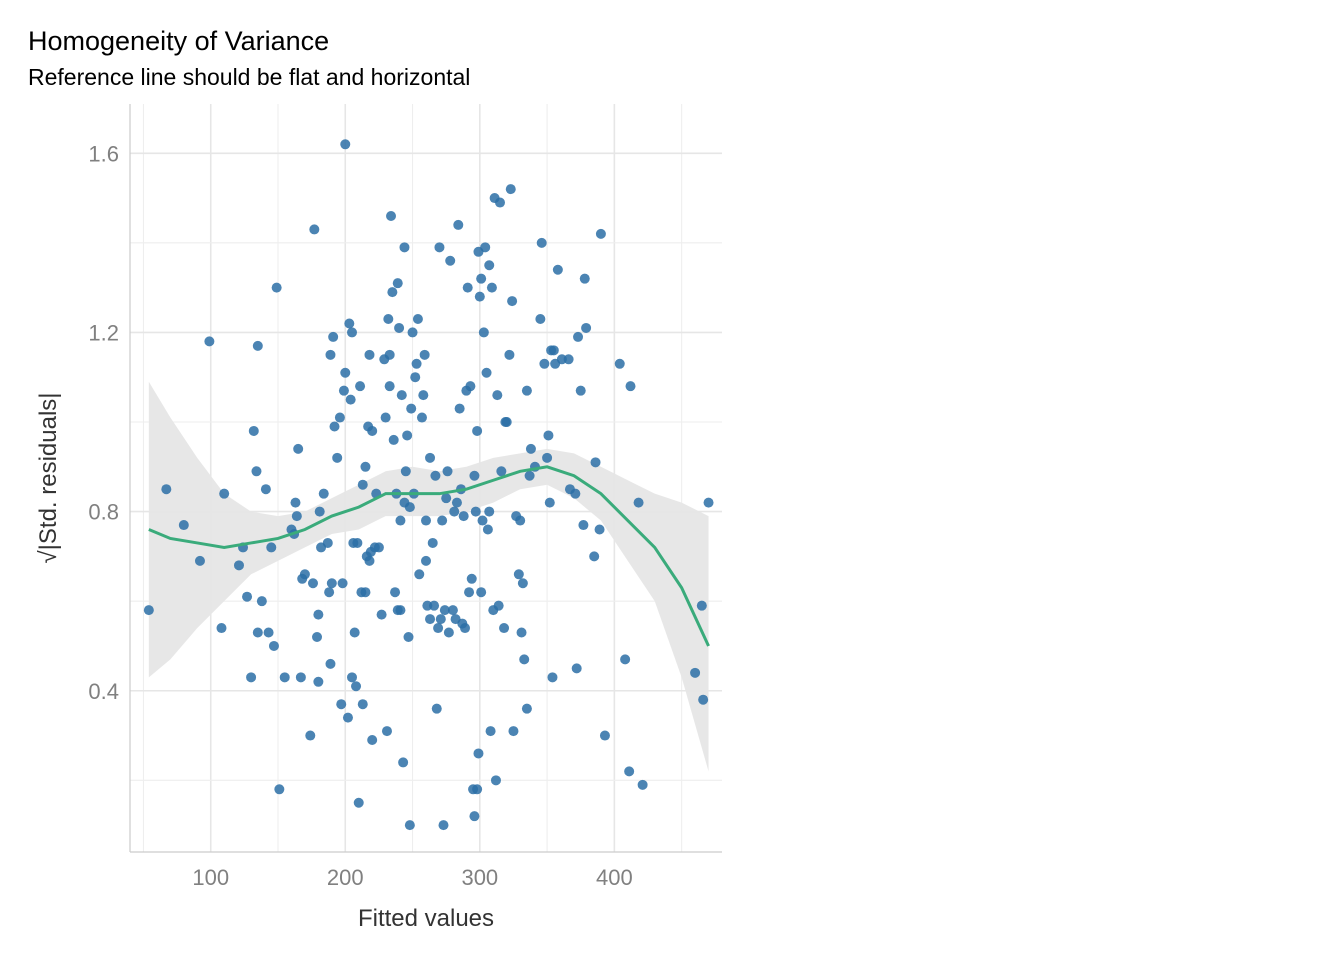  Describe the element at coordinates (103, 512) in the screenshot. I see `y-tick-label: 0.8` at that location.